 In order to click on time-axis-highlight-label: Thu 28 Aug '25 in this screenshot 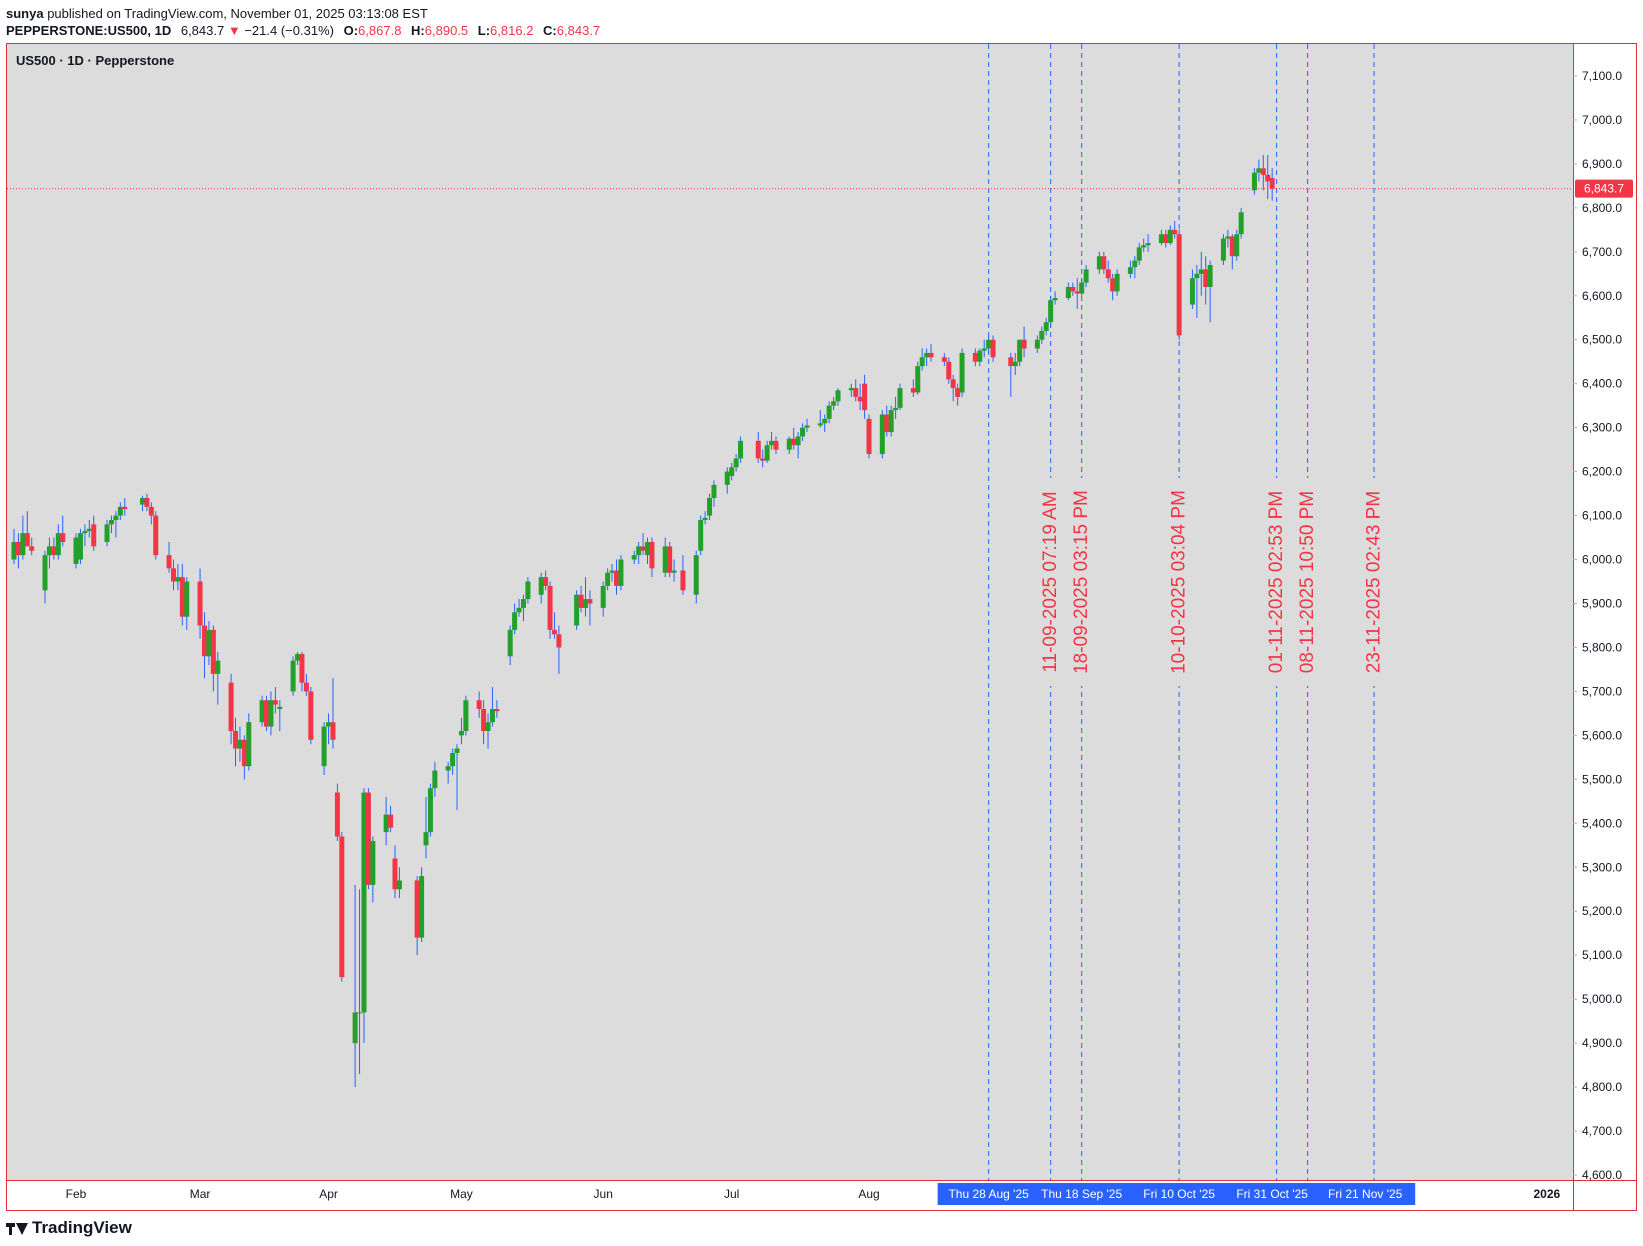, I will do `click(988, 1194)`.